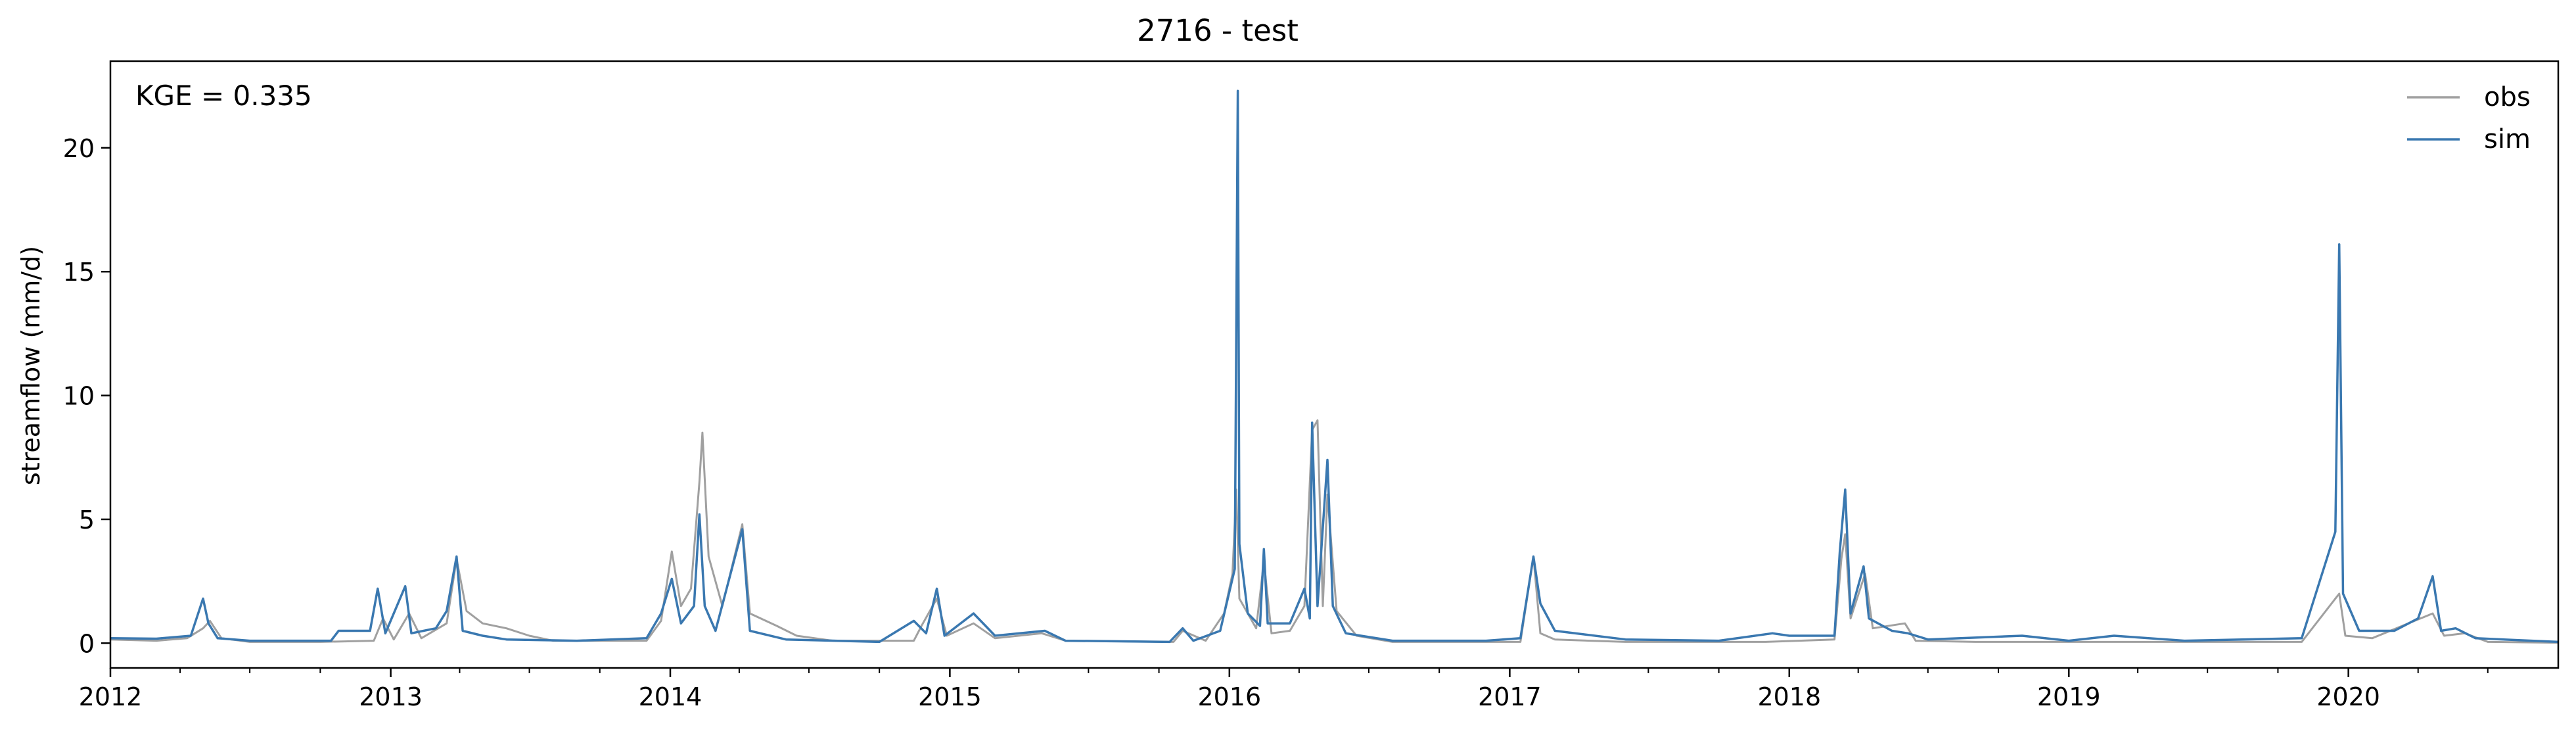 The image size is (2576, 735). I want to click on legend: obs sim, so click(2469, 118).